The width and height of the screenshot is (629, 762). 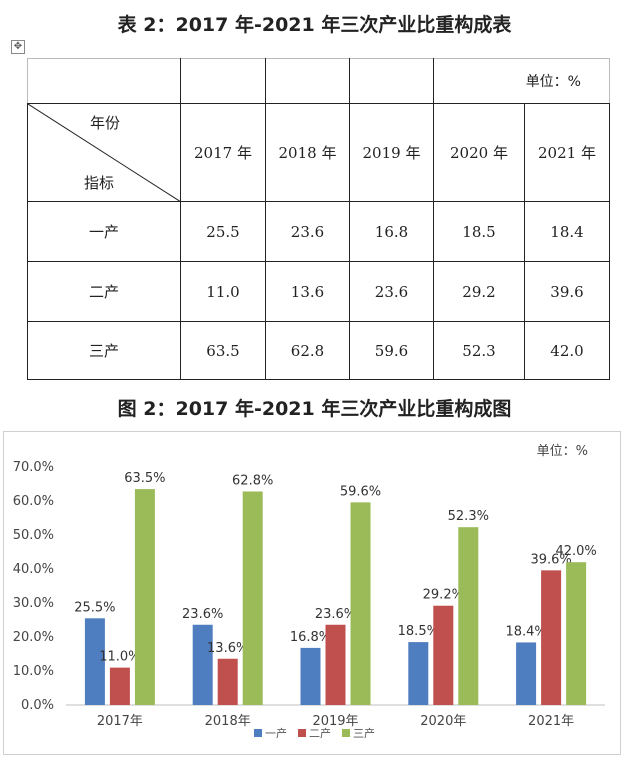 I want to click on table-cell: 59.6, so click(x=391, y=350).